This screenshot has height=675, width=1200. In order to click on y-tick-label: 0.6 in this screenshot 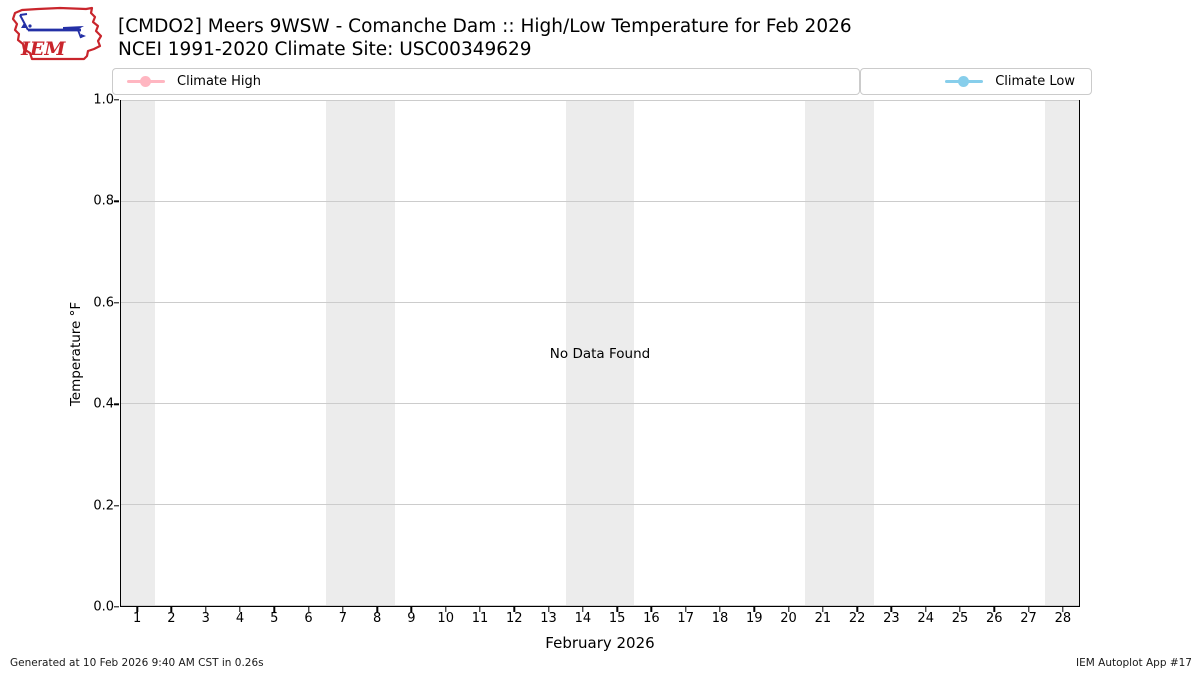, I will do `click(103, 303)`.